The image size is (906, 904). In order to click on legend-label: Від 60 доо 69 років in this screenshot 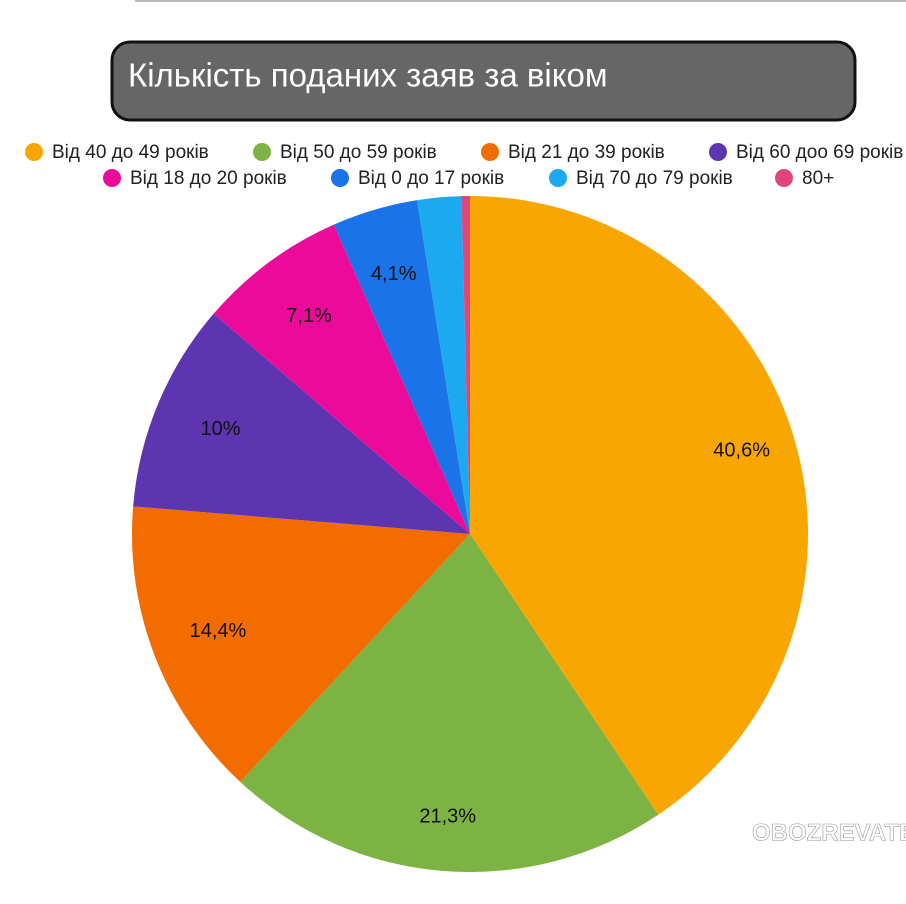, I will do `click(819, 152)`.